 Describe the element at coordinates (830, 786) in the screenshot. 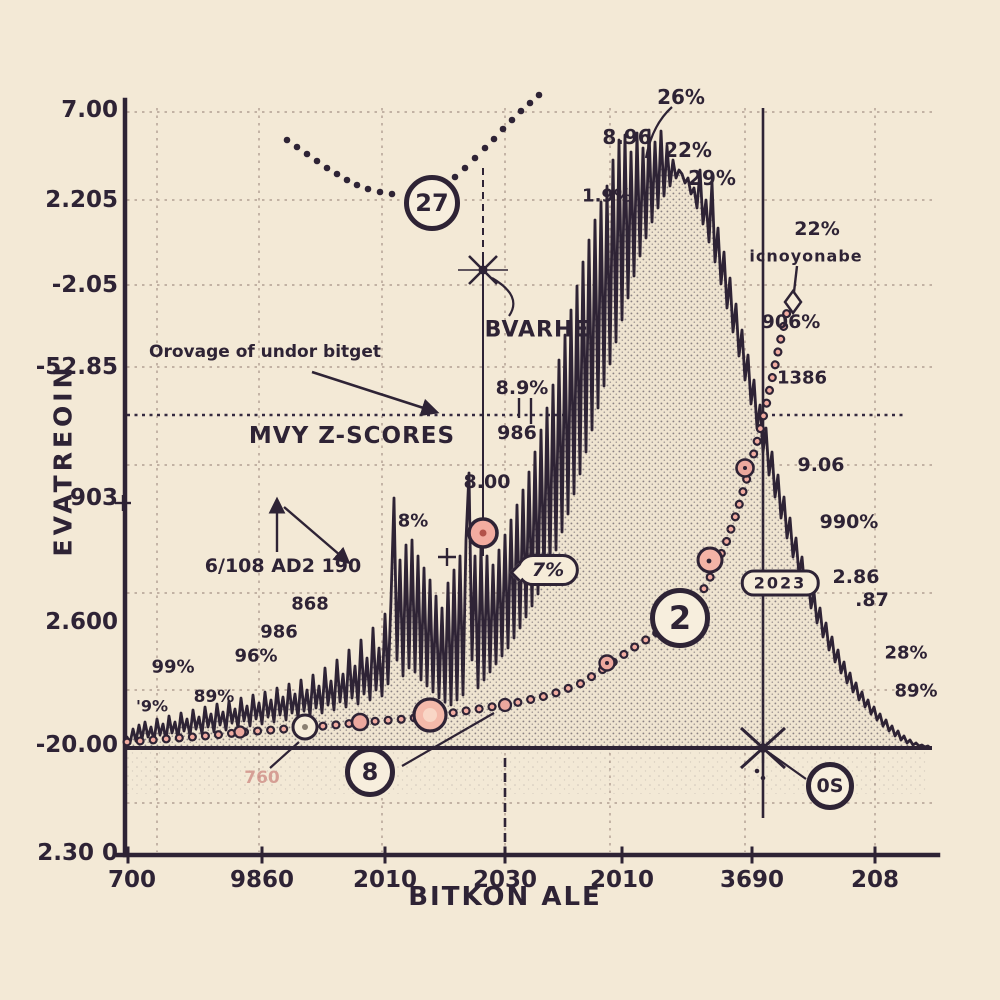

I see `badge-os: 0S` at that location.